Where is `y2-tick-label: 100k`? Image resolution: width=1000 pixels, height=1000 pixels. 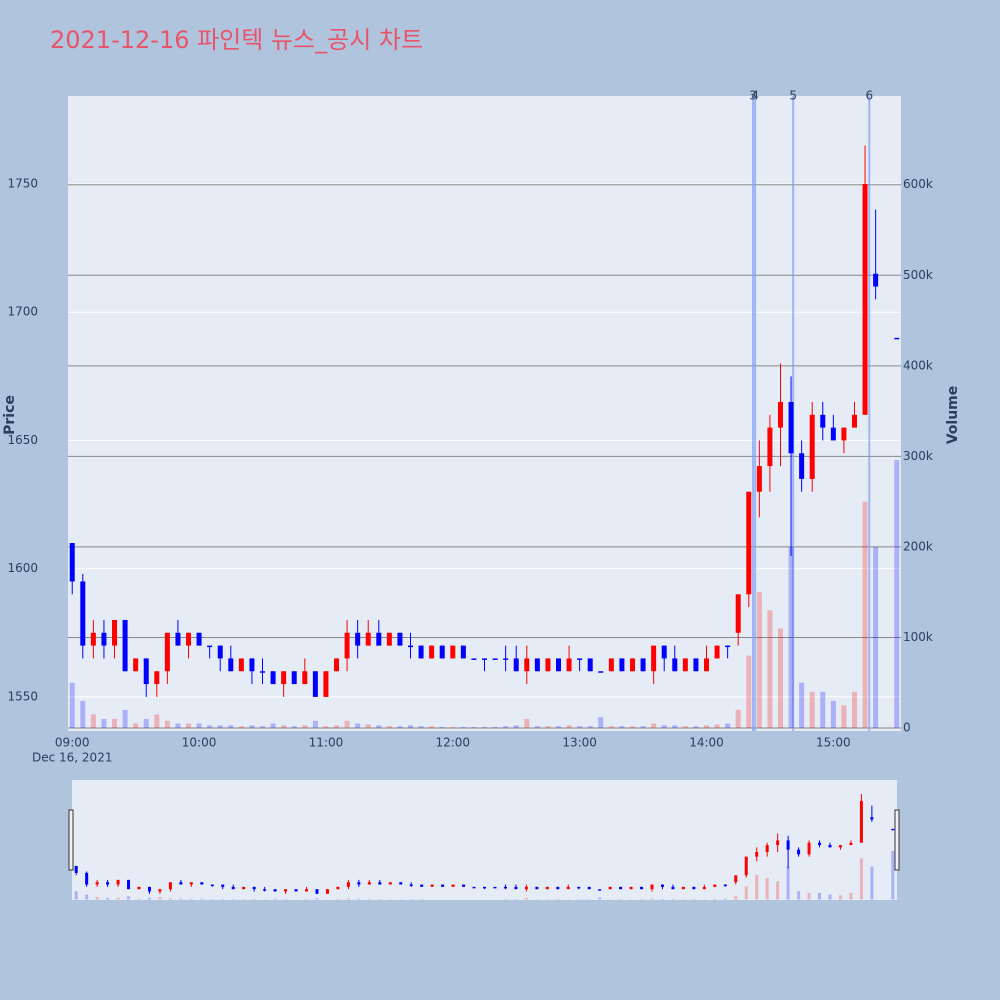 y2-tick-label: 100k is located at coordinates (918, 637).